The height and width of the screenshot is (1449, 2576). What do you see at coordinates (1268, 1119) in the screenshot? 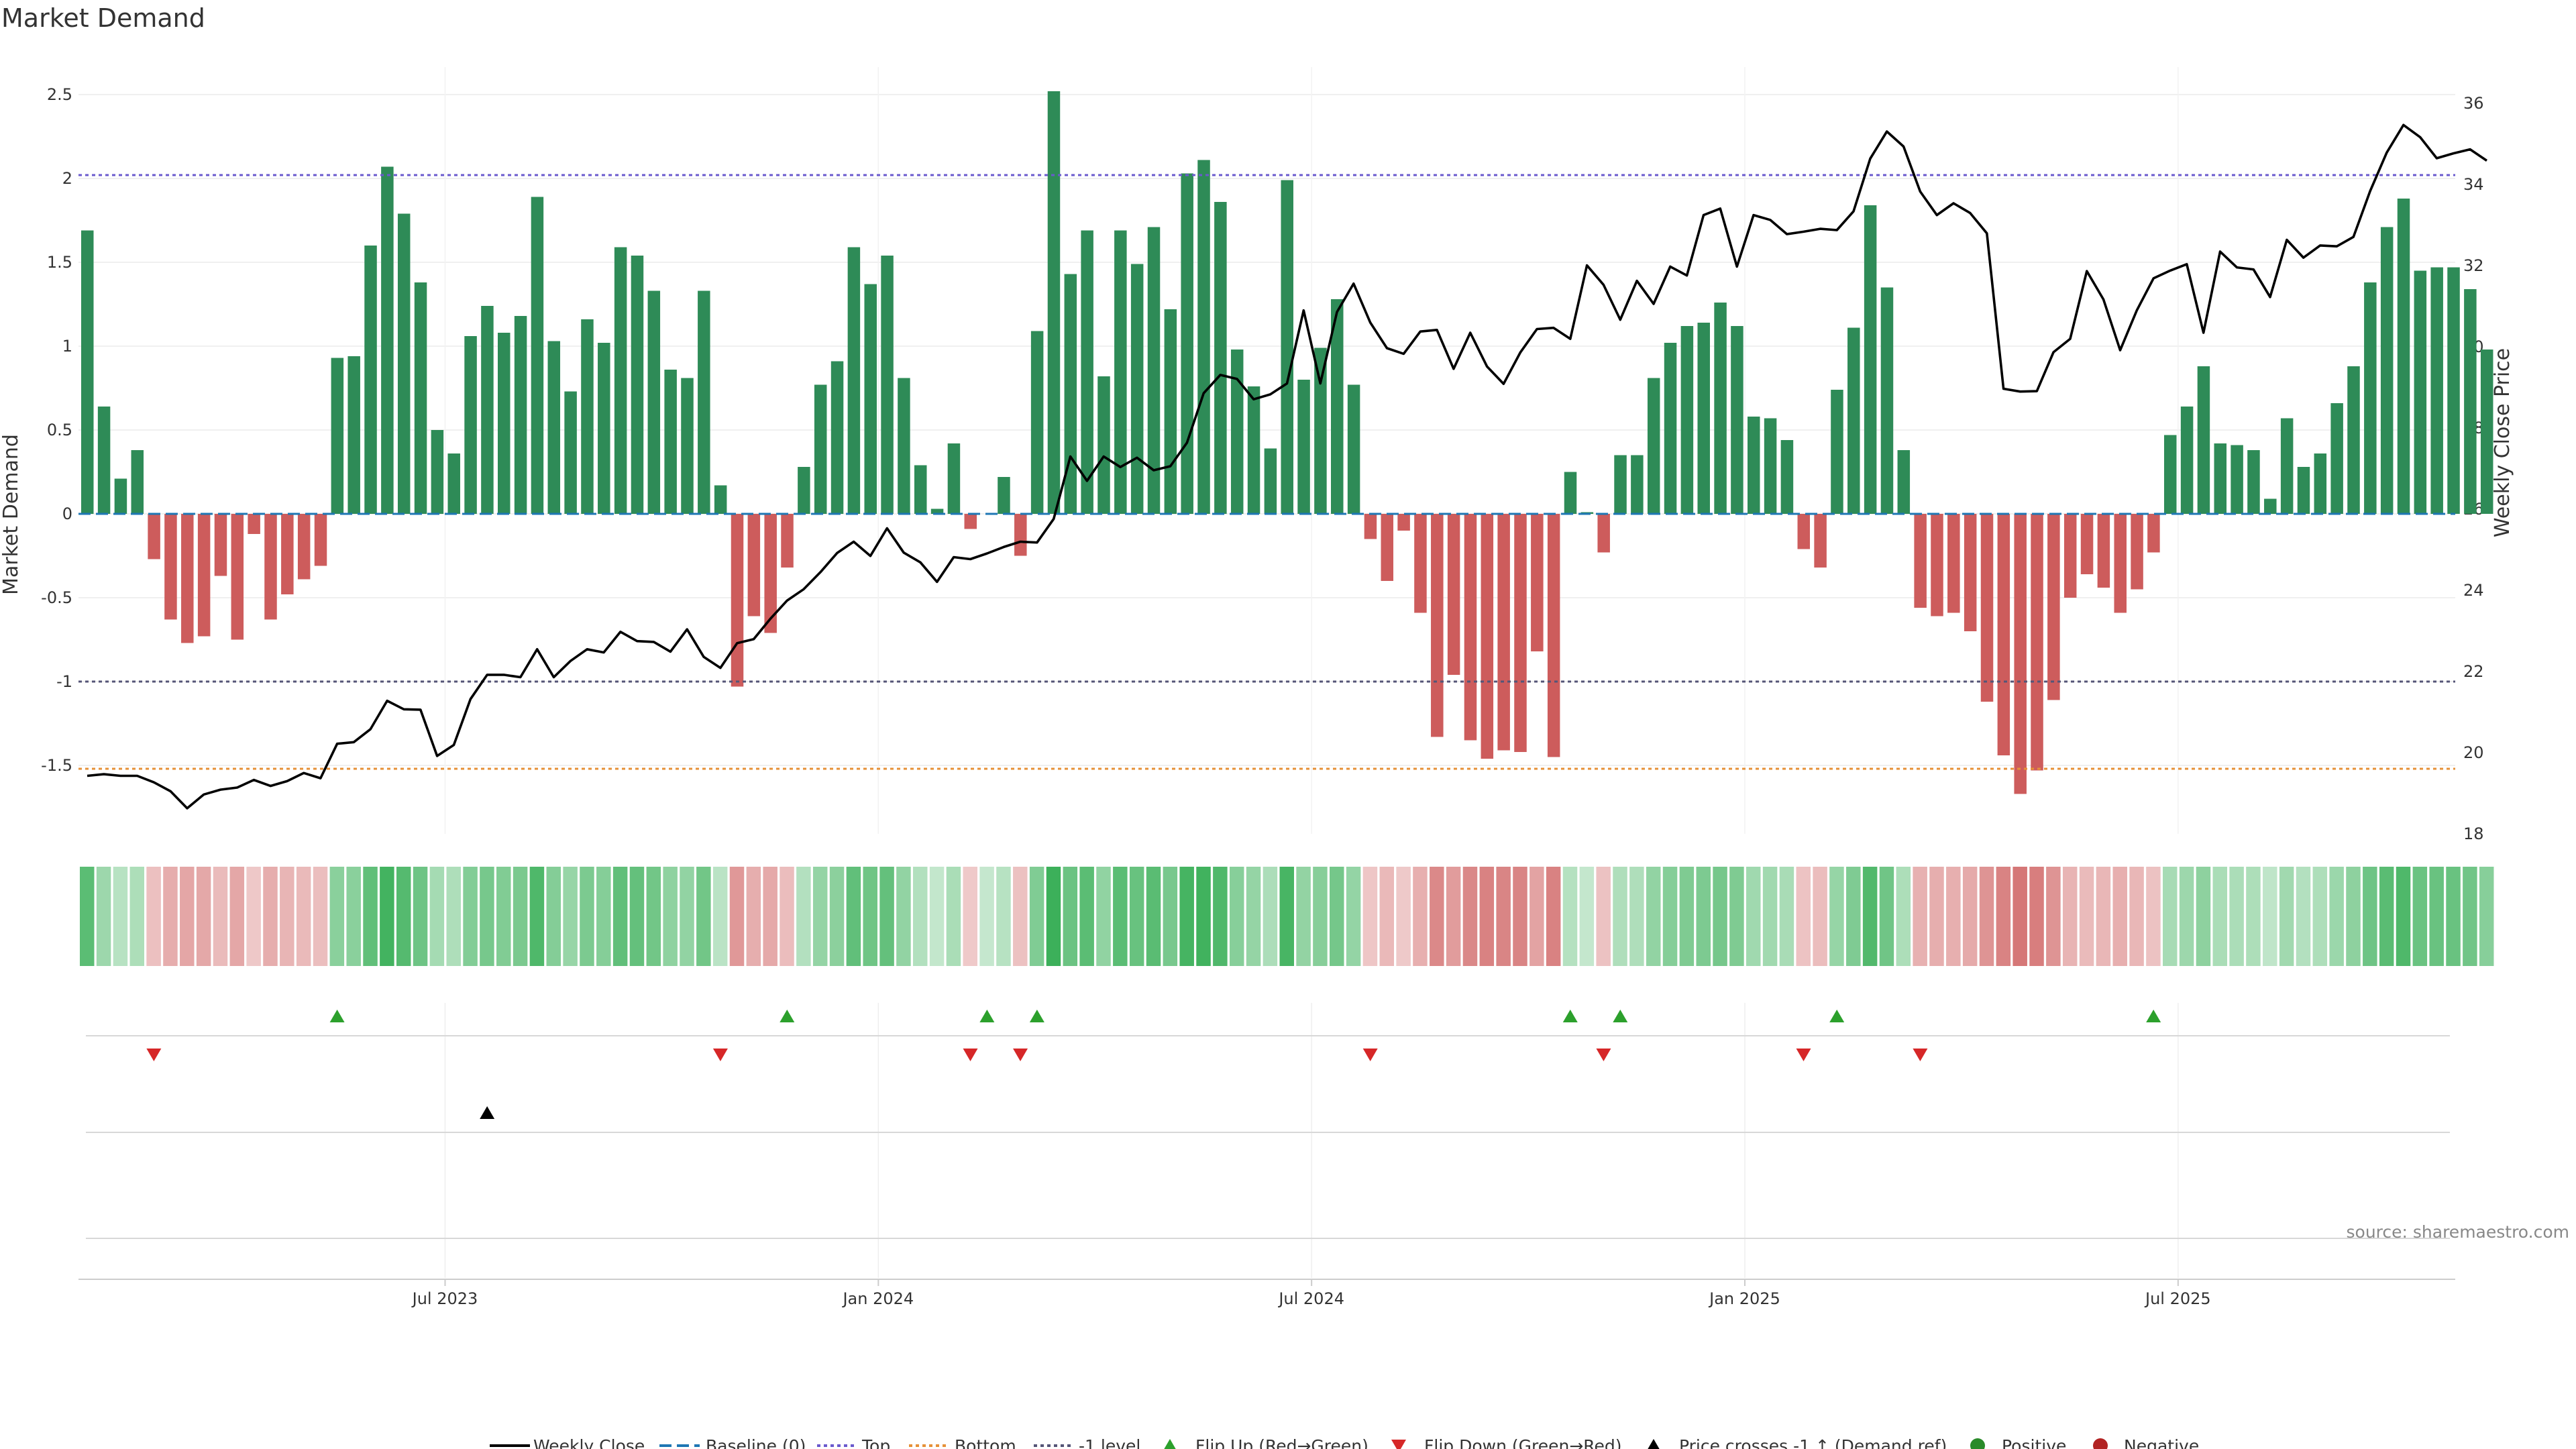
I see `cross-markers-panel` at bounding box center [1268, 1119].